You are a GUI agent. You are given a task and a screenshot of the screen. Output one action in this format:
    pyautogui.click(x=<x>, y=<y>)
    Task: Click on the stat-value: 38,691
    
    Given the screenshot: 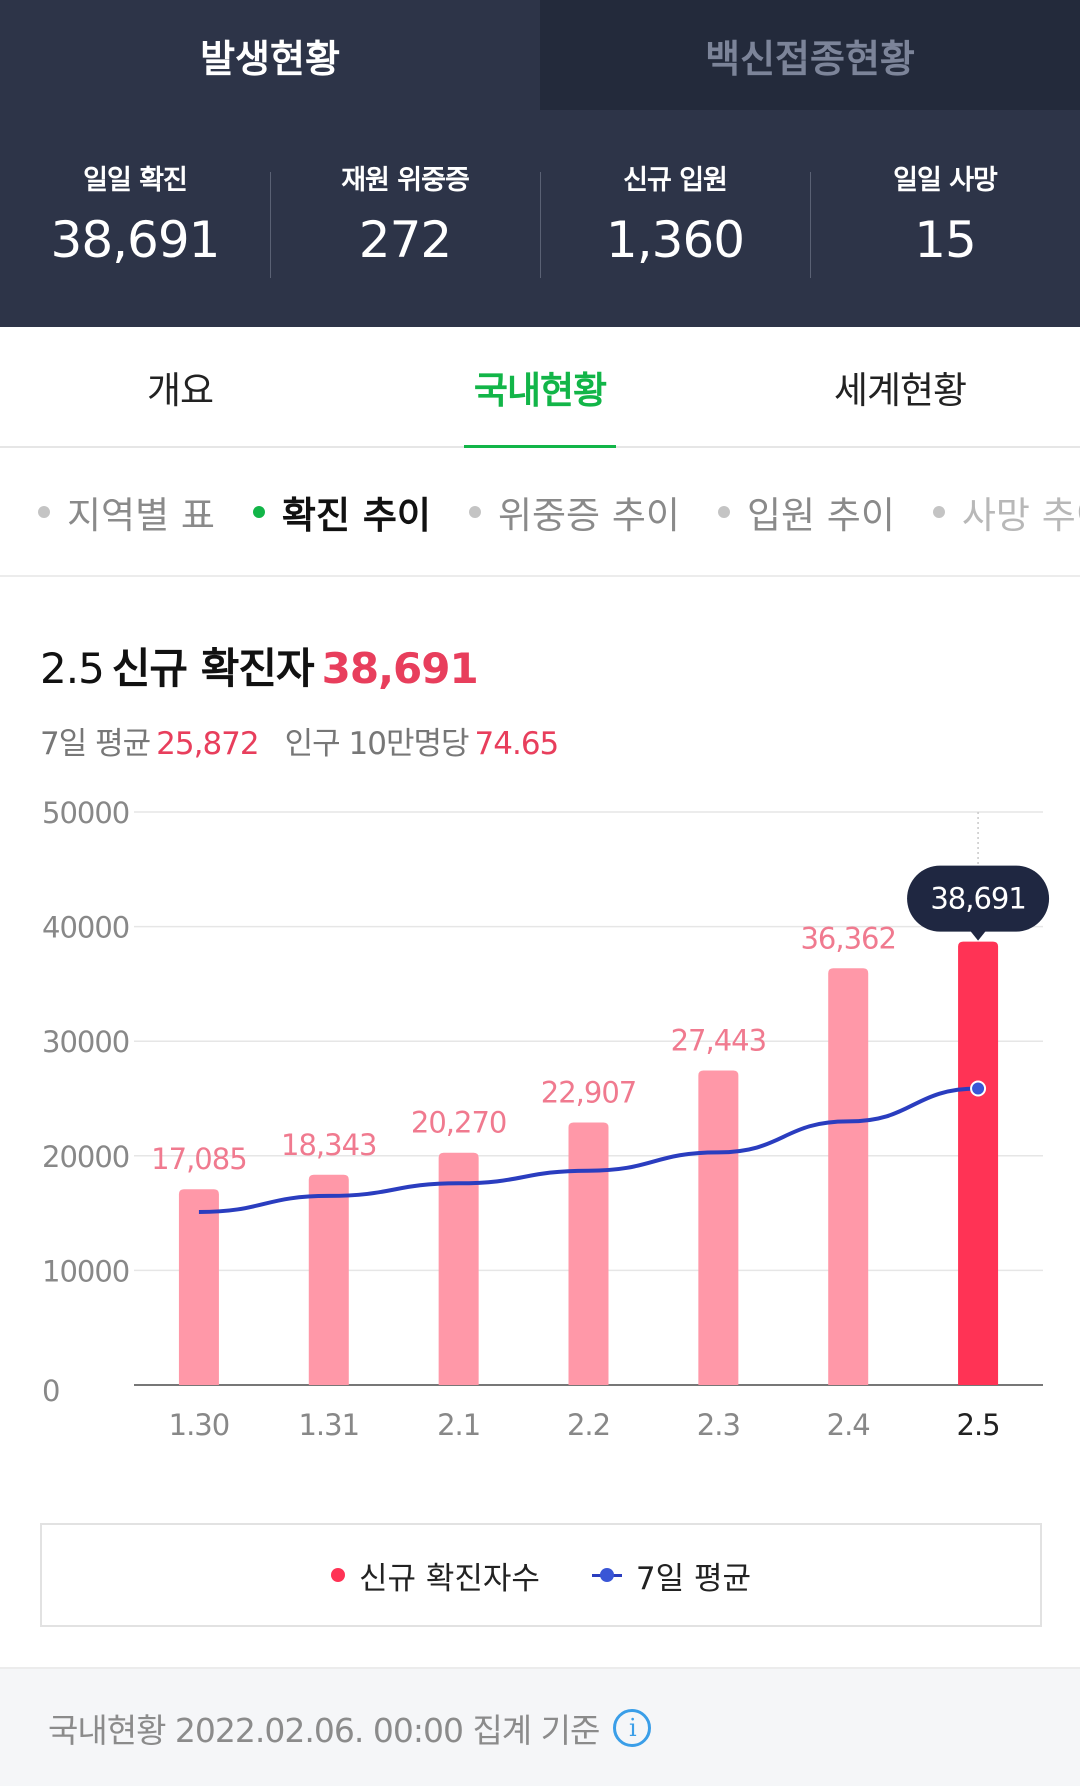 What is the action you would take?
    pyautogui.click(x=135, y=240)
    